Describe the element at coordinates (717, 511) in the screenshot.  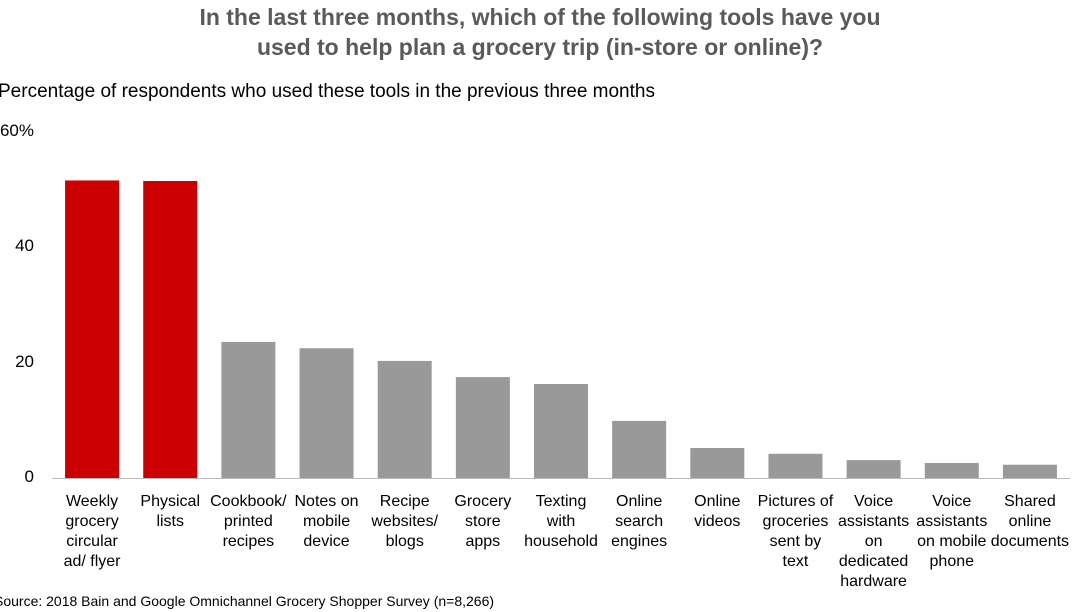
I see `x-tick-label: Online videos` at that location.